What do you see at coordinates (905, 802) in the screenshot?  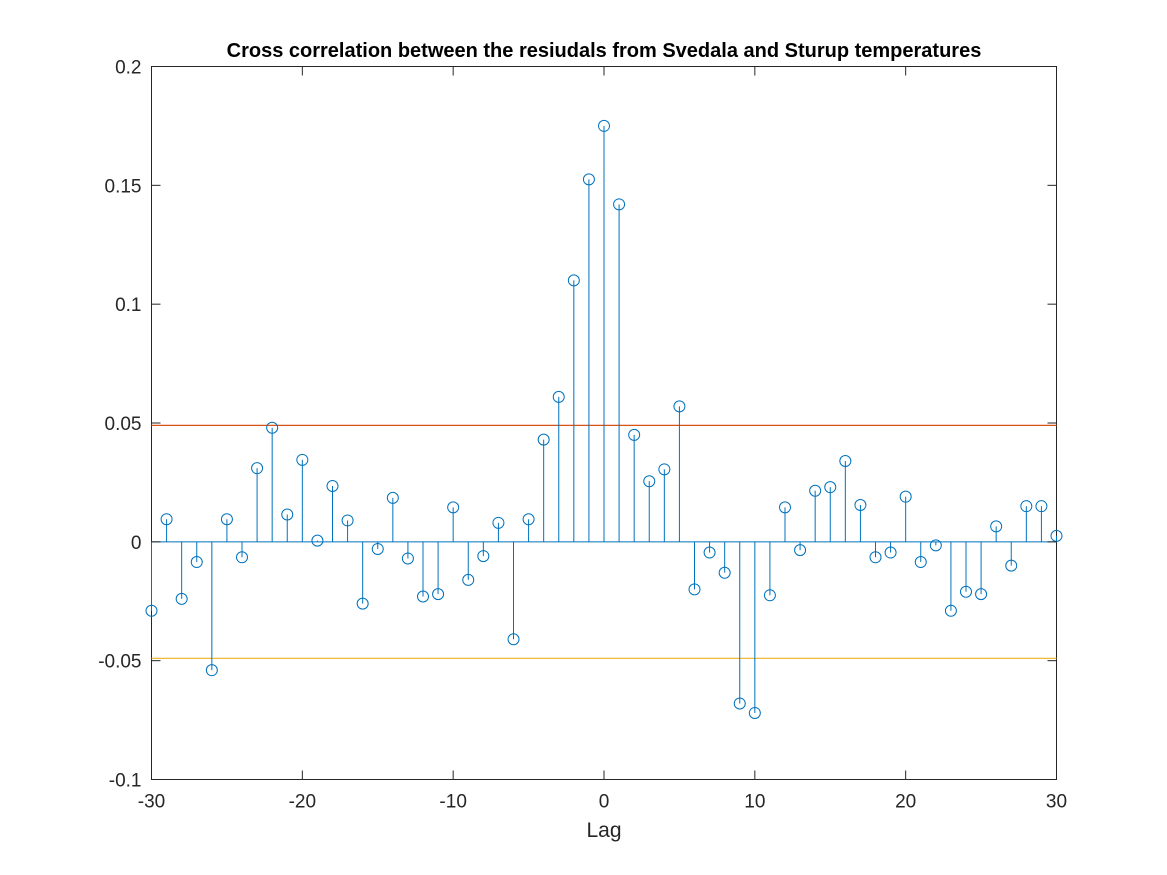 I see `x-tick-label: 20` at bounding box center [905, 802].